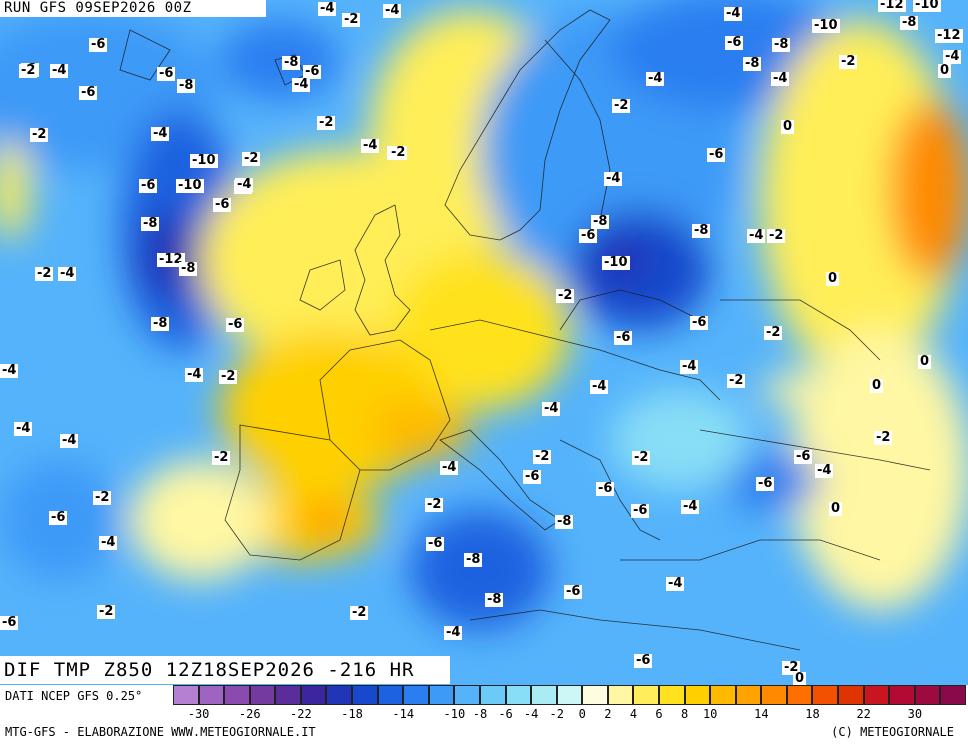 The height and width of the screenshot is (745, 968). What do you see at coordinates (659, 714) in the screenshot?
I see `scale-tick-label: 6` at bounding box center [659, 714].